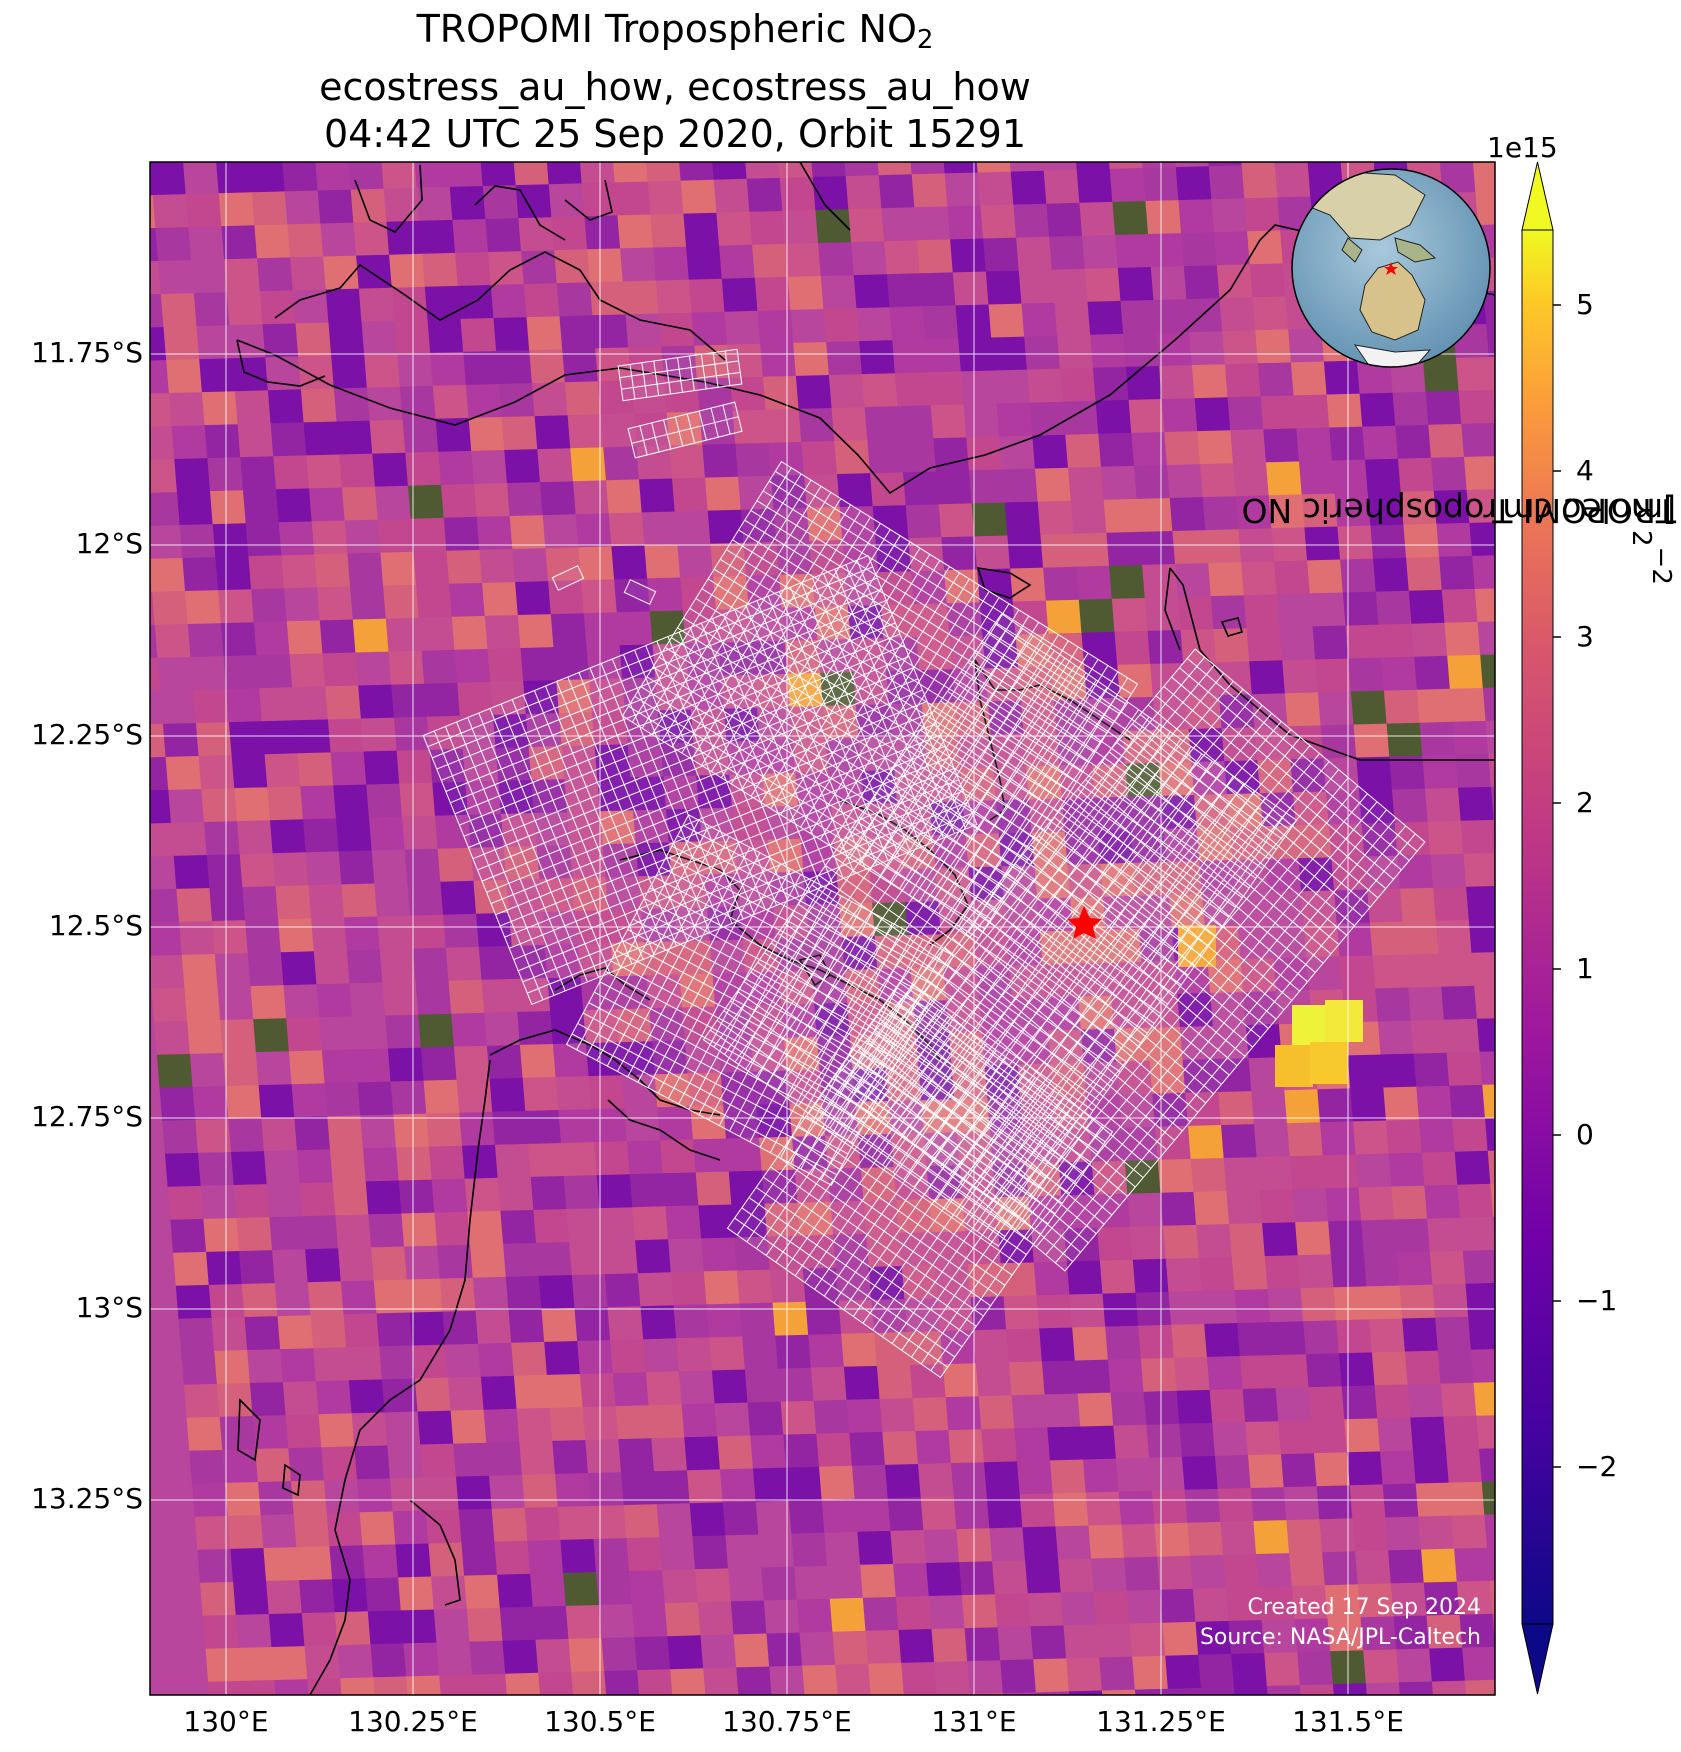  Describe the element at coordinates (1340, 1637) in the screenshot. I see `source-credit: Source: NASA/JPL-Caltech` at that location.